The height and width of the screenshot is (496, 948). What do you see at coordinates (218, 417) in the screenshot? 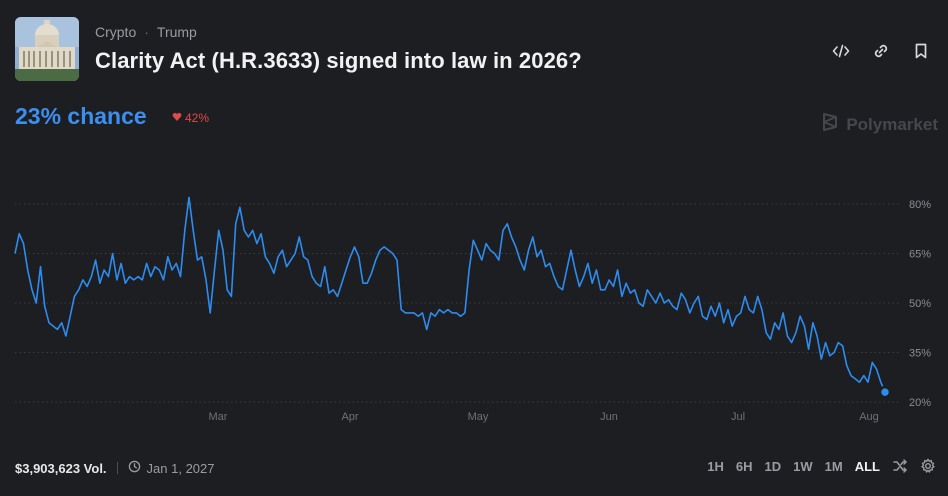
I see `x-tick-label: Mar` at bounding box center [218, 417].